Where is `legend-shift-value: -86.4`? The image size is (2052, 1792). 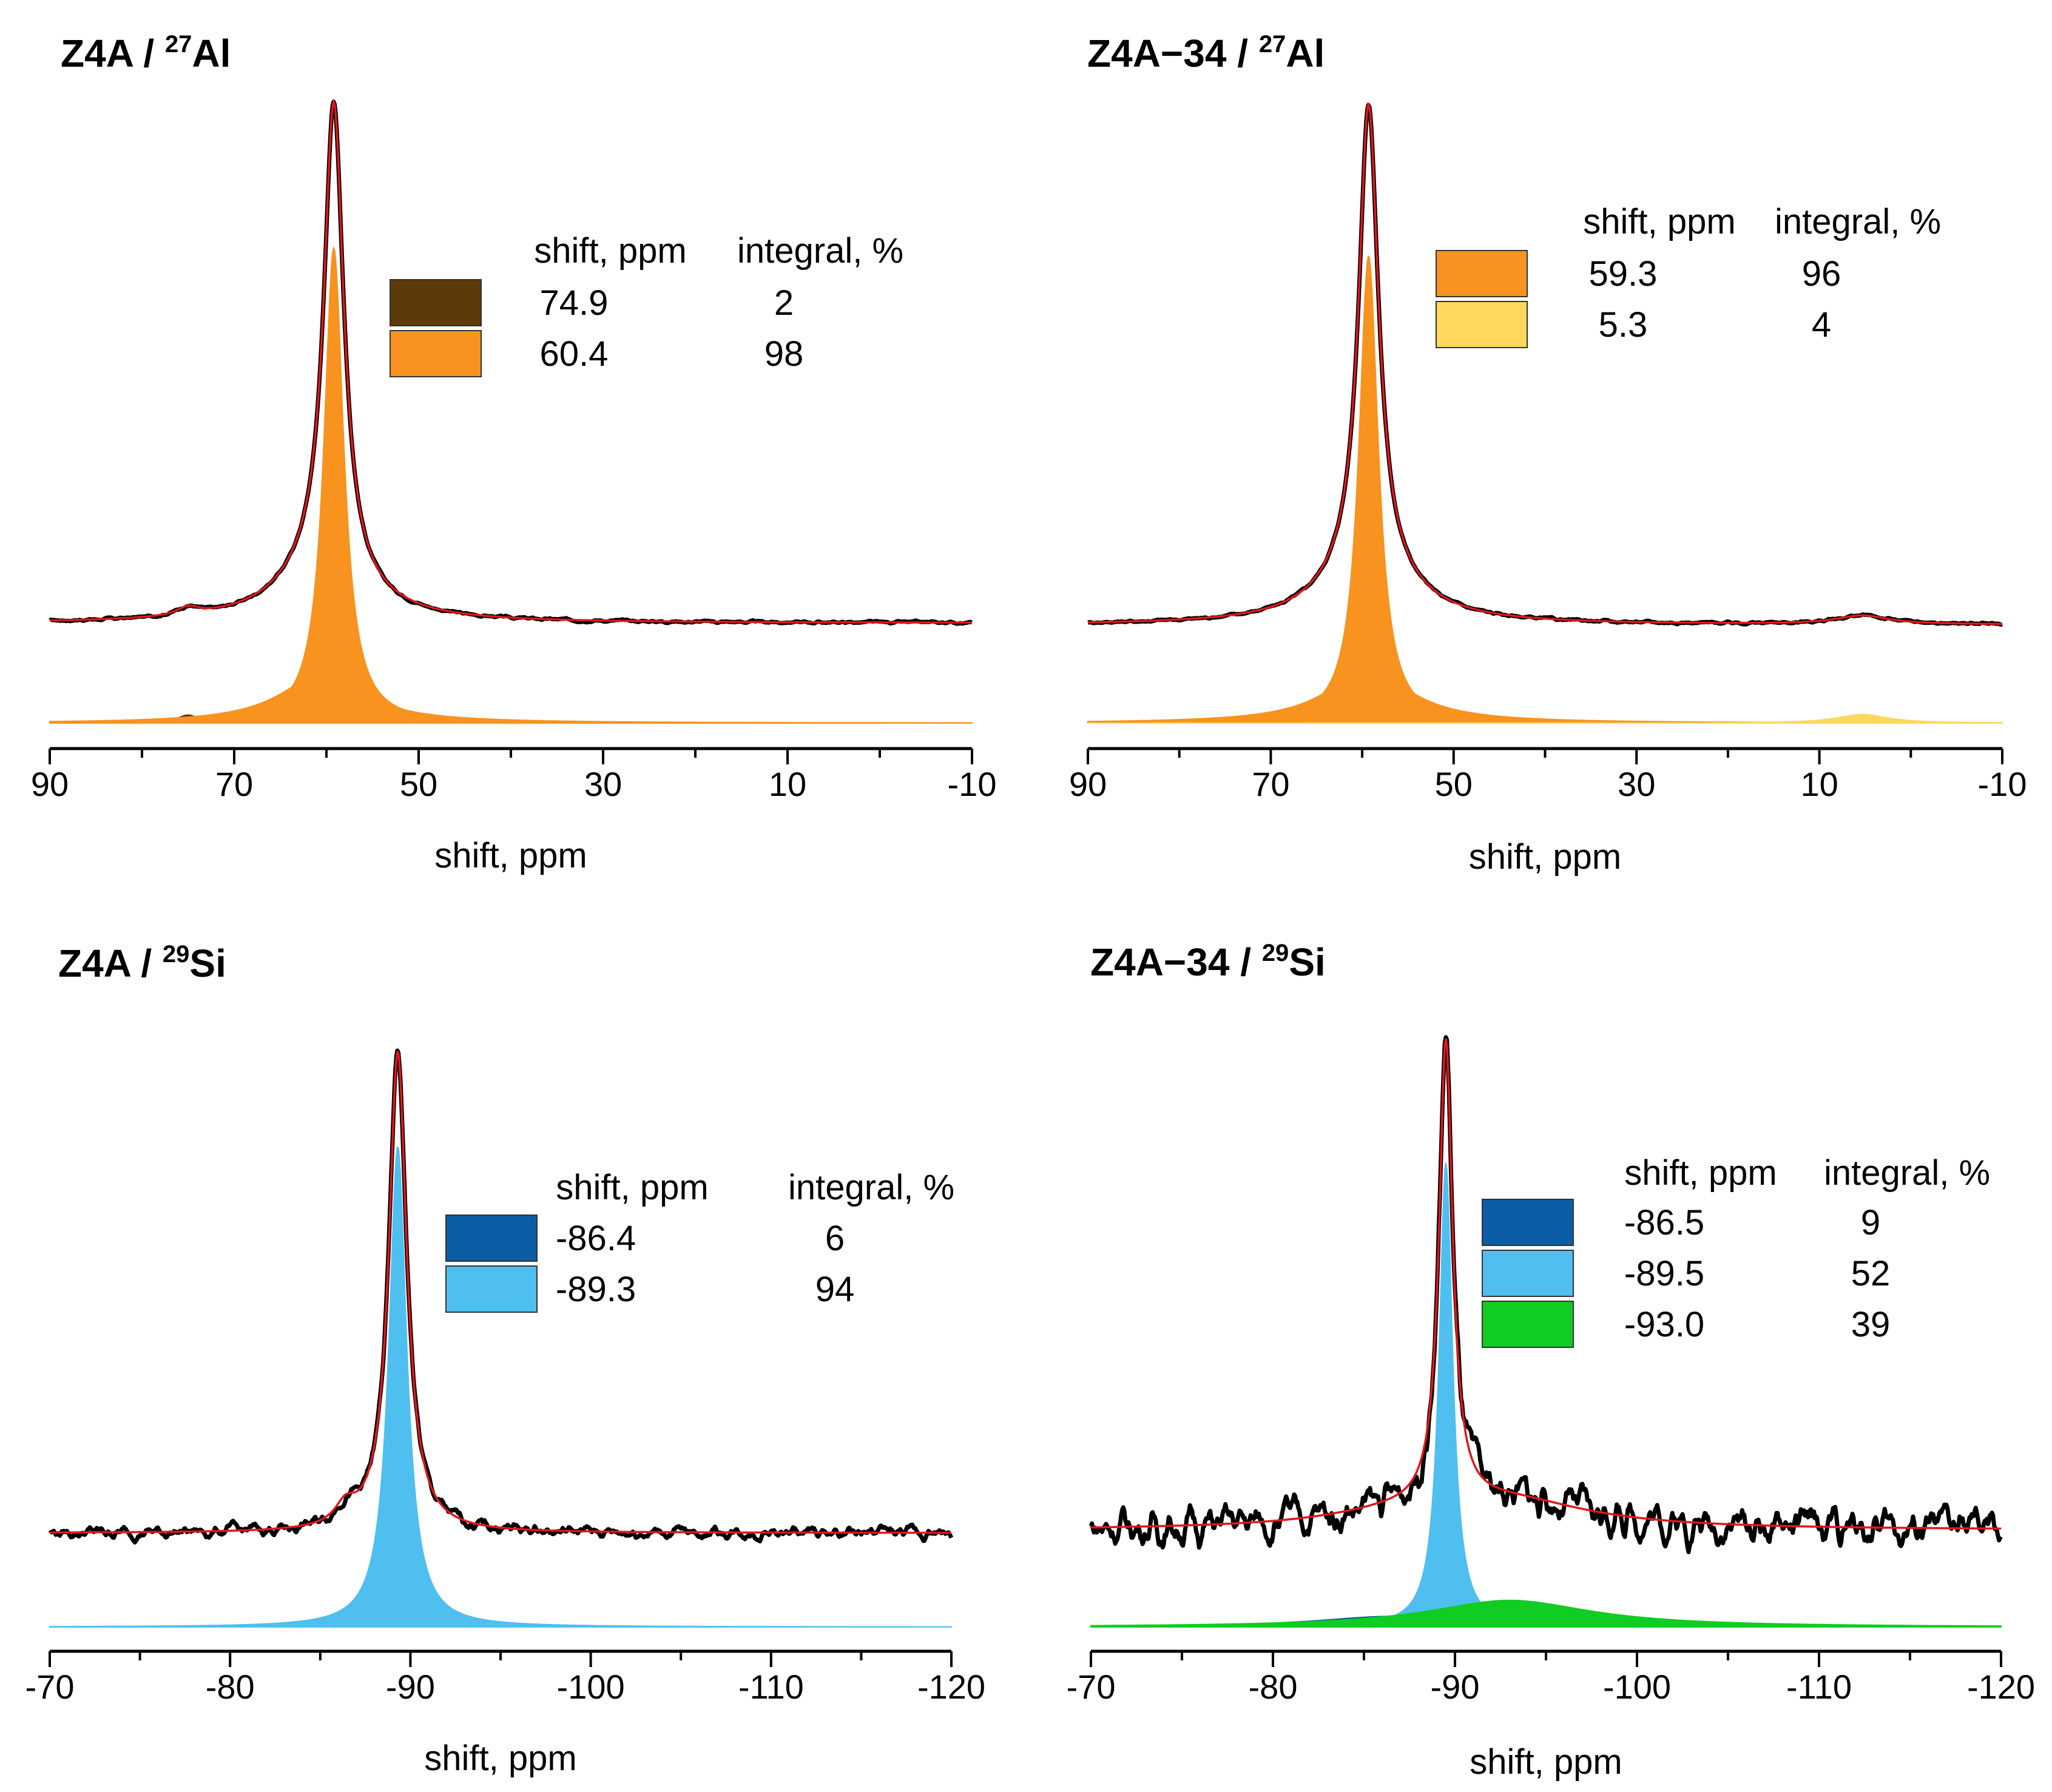
legend-shift-value: -86.4 is located at coordinates (596, 1238).